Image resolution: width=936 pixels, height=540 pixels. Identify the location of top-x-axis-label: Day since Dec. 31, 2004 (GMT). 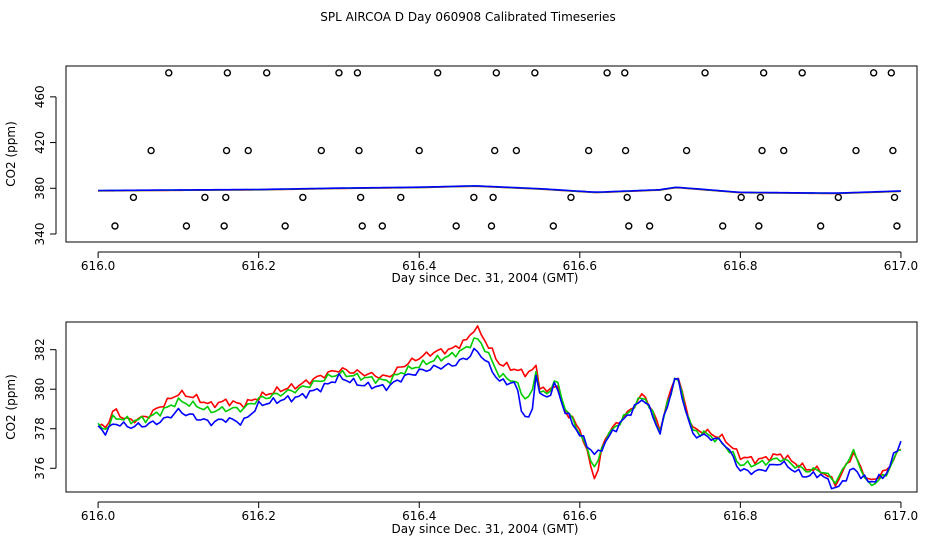
(485, 278).